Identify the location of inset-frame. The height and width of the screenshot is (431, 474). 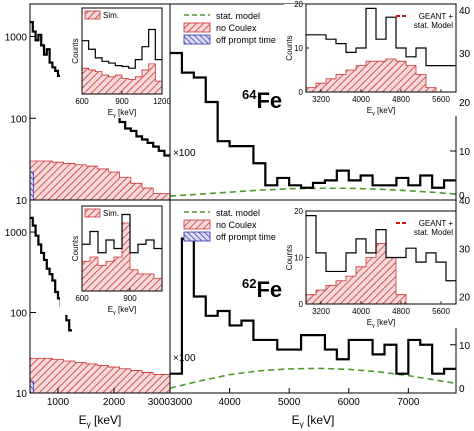
(122, 248).